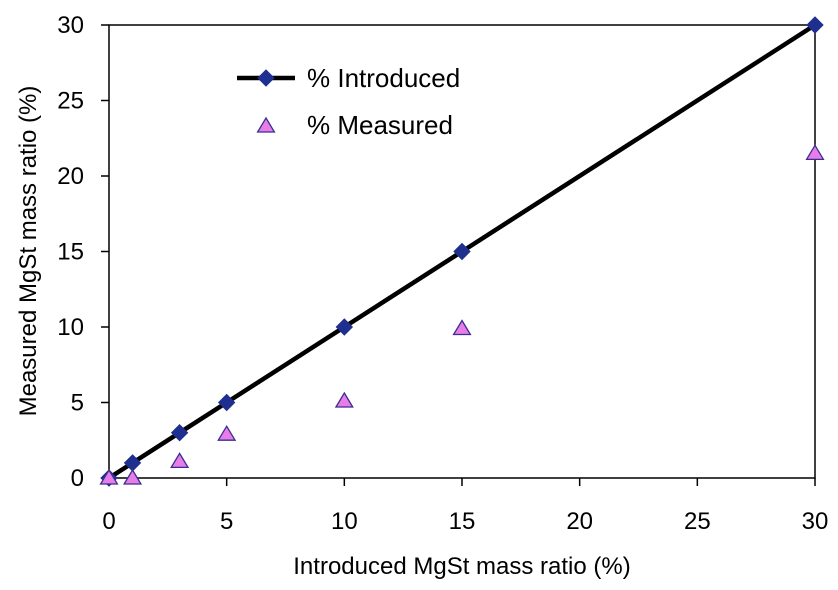  Describe the element at coordinates (344, 521) in the screenshot. I see `x-tick-label: 10` at that location.